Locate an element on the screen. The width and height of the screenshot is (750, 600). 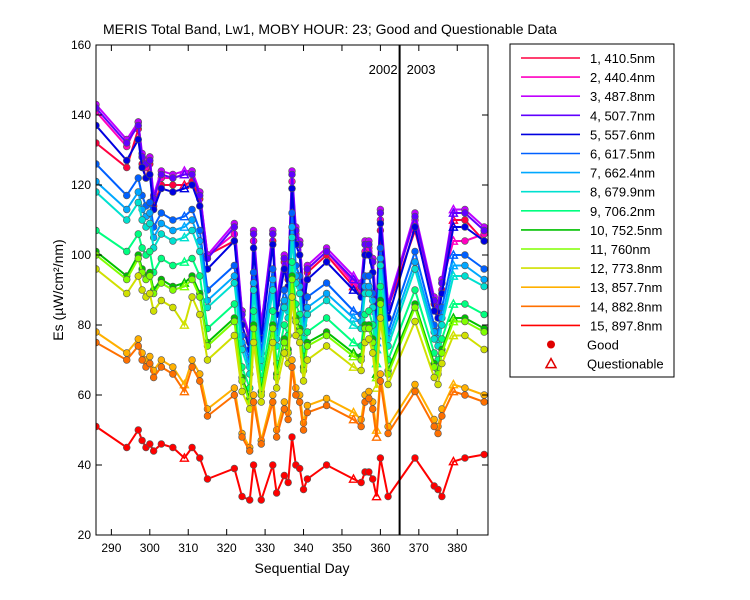
legend-item: 13, 857.7nm is located at coordinates (591, 287).